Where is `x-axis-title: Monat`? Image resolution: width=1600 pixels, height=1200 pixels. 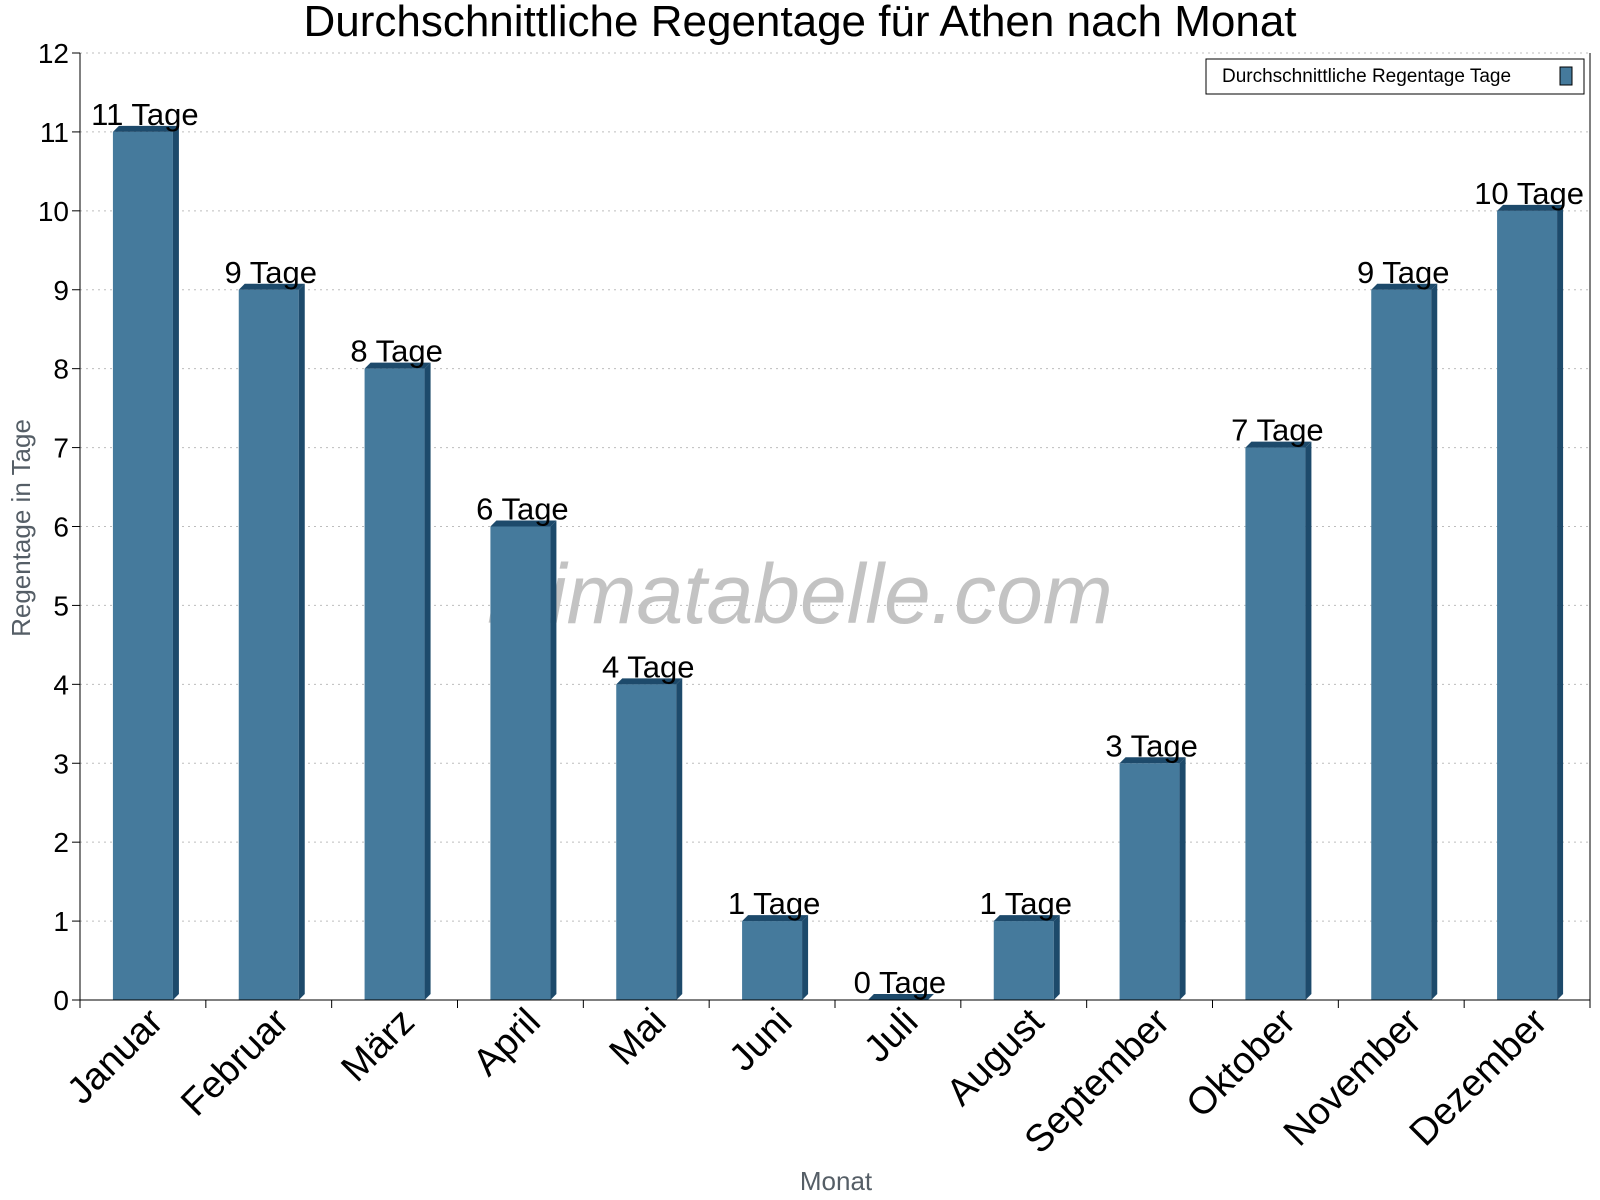
x-axis-title: Monat is located at coordinates (836, 1181).